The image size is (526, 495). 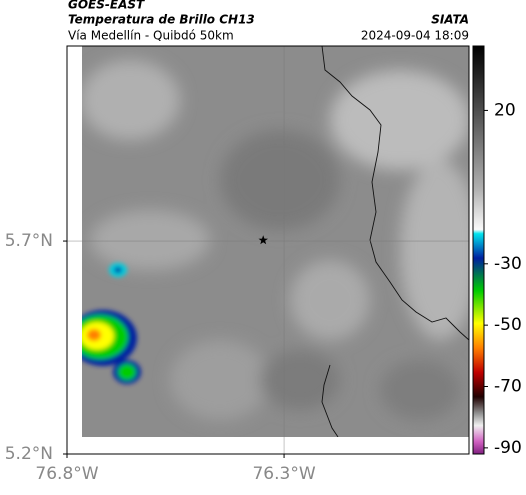 I want to click on lat-tick-label: 5.7°N, so click(x=29, y=241).